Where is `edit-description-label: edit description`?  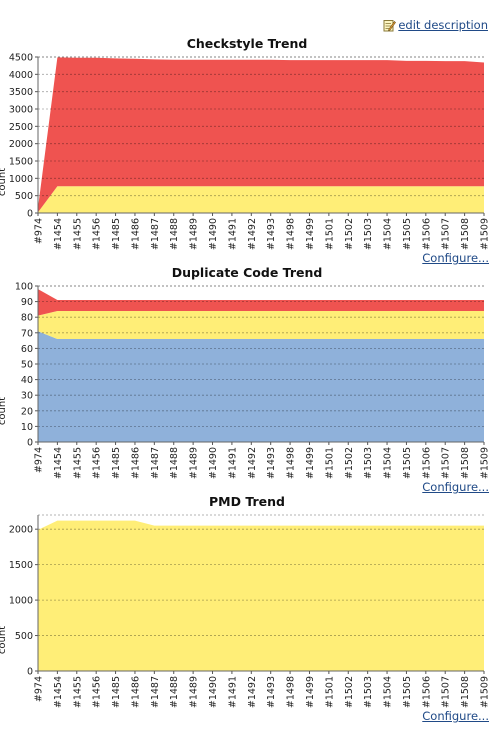
edit-description-label: edit description is located at coordinates (443, 25).